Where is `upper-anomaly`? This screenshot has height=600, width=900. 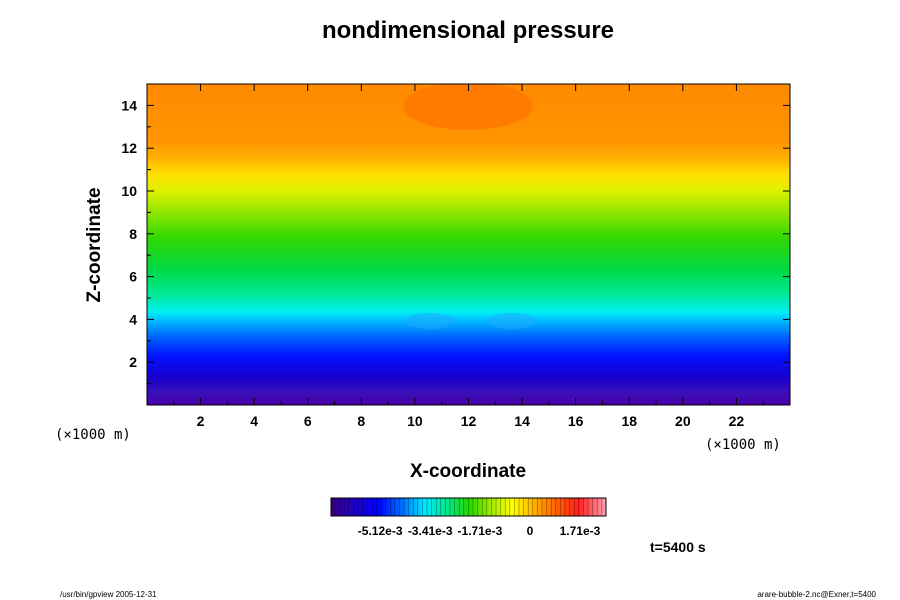 upper-anomaly is located at coordinates (468, 107).